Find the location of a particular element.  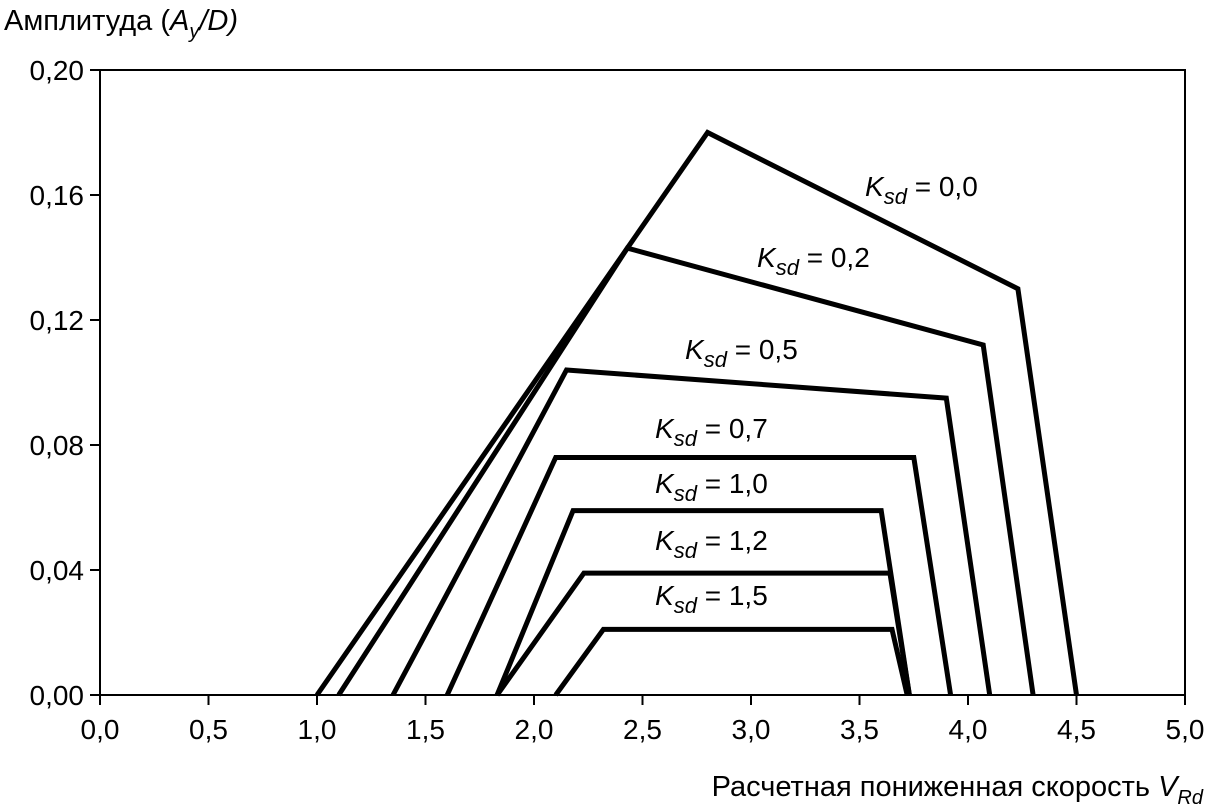

y-axis-ticks: 0,00 0,04 0,08 0,12 0,16 0,20 is located at coordinates (65, 383).